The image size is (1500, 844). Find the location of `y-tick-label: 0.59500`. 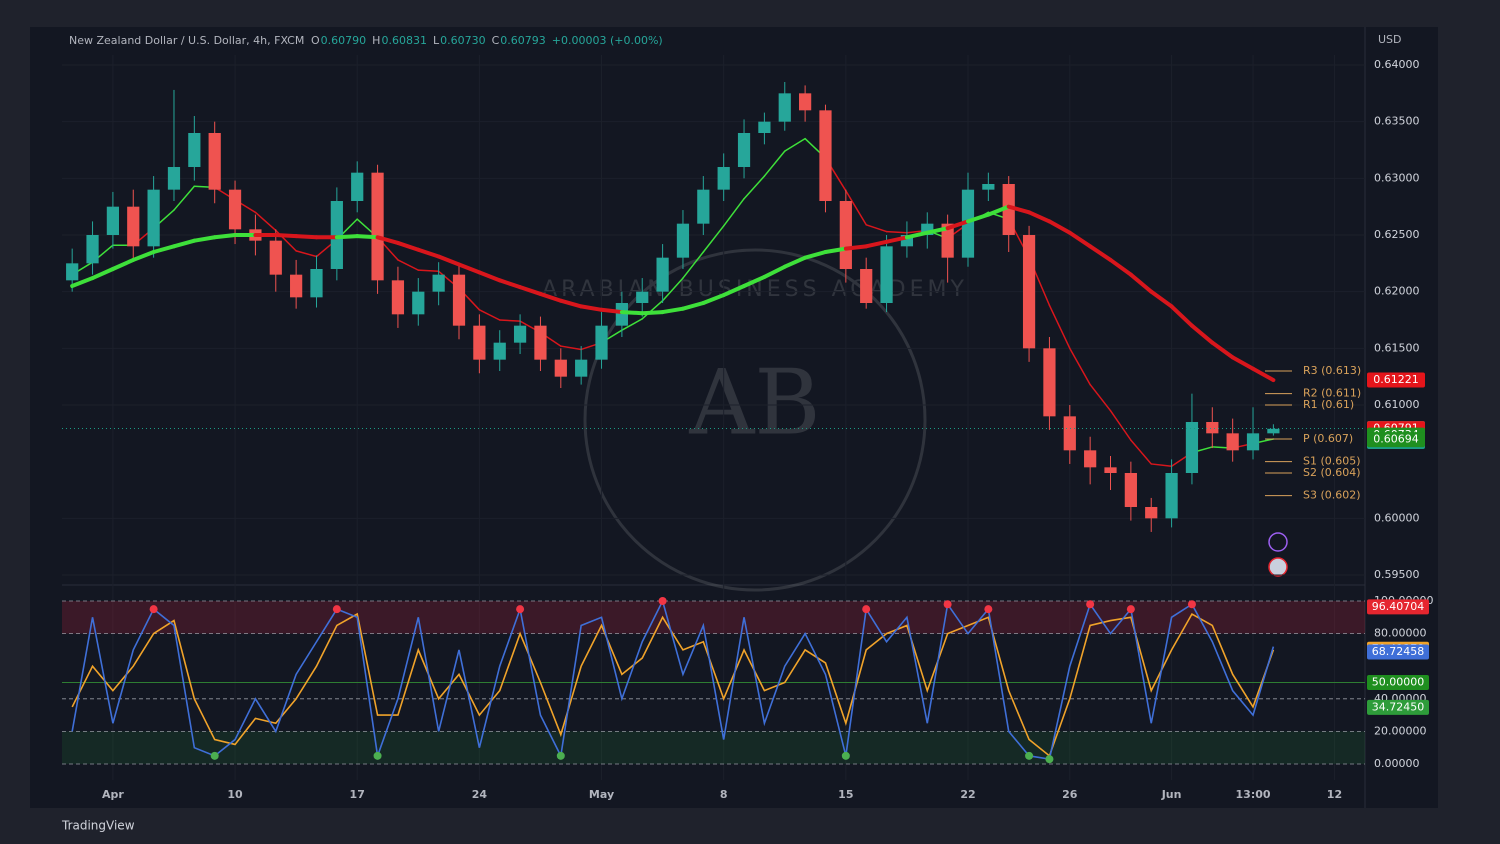

y-tick-label: 0.59500 is located at coordinates (1397, 574).